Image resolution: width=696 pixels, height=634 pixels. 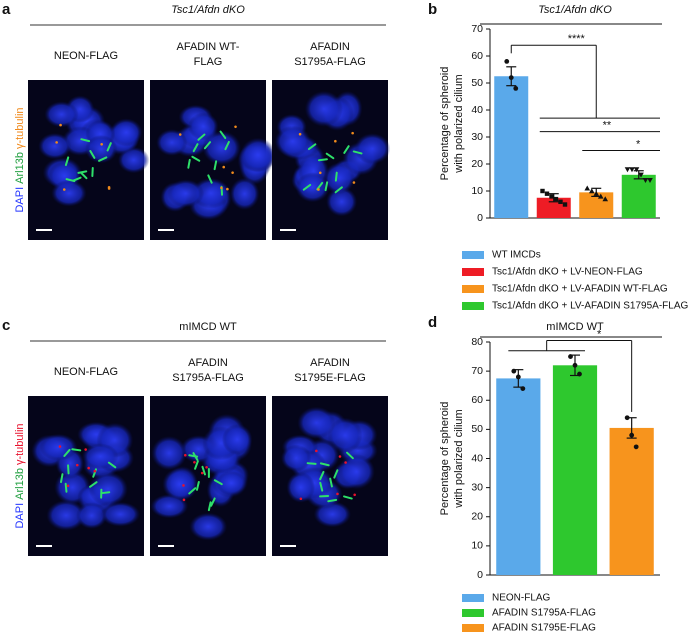 What do you see at coordinates (607, 126) in the screenshot?
I see `significance: **` at bounding box center [607, 126].